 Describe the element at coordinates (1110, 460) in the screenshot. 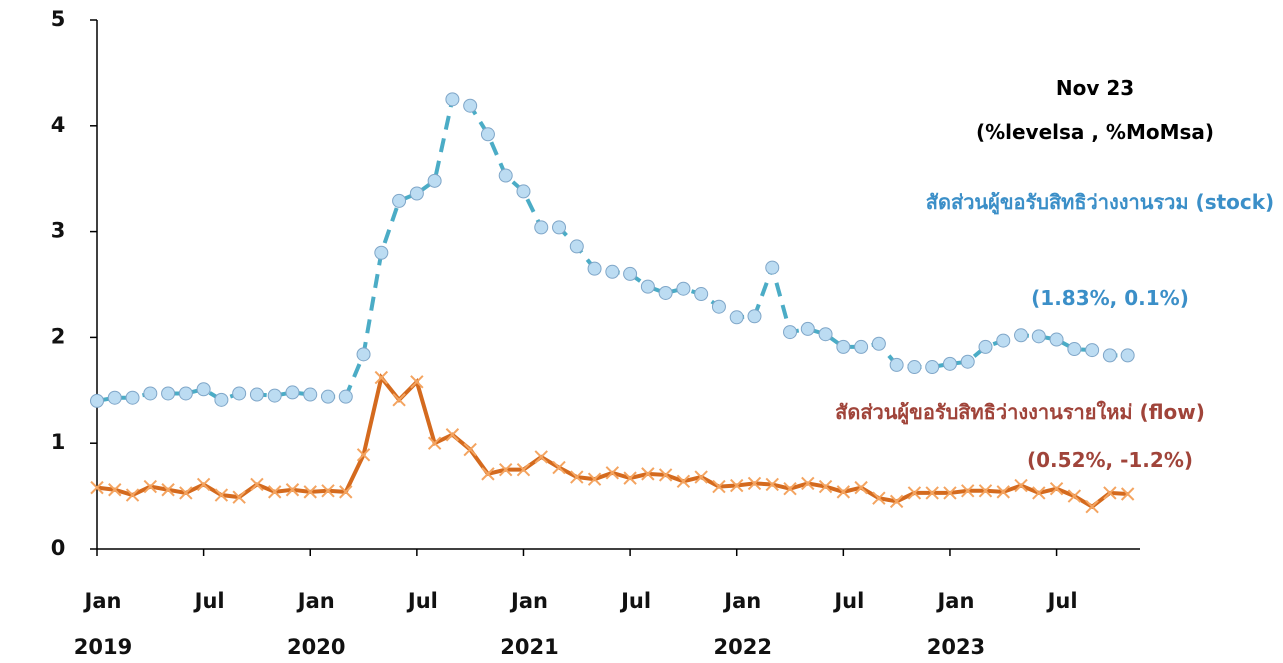

I see `series-label: (0.52%, -1.2%)` at that location.